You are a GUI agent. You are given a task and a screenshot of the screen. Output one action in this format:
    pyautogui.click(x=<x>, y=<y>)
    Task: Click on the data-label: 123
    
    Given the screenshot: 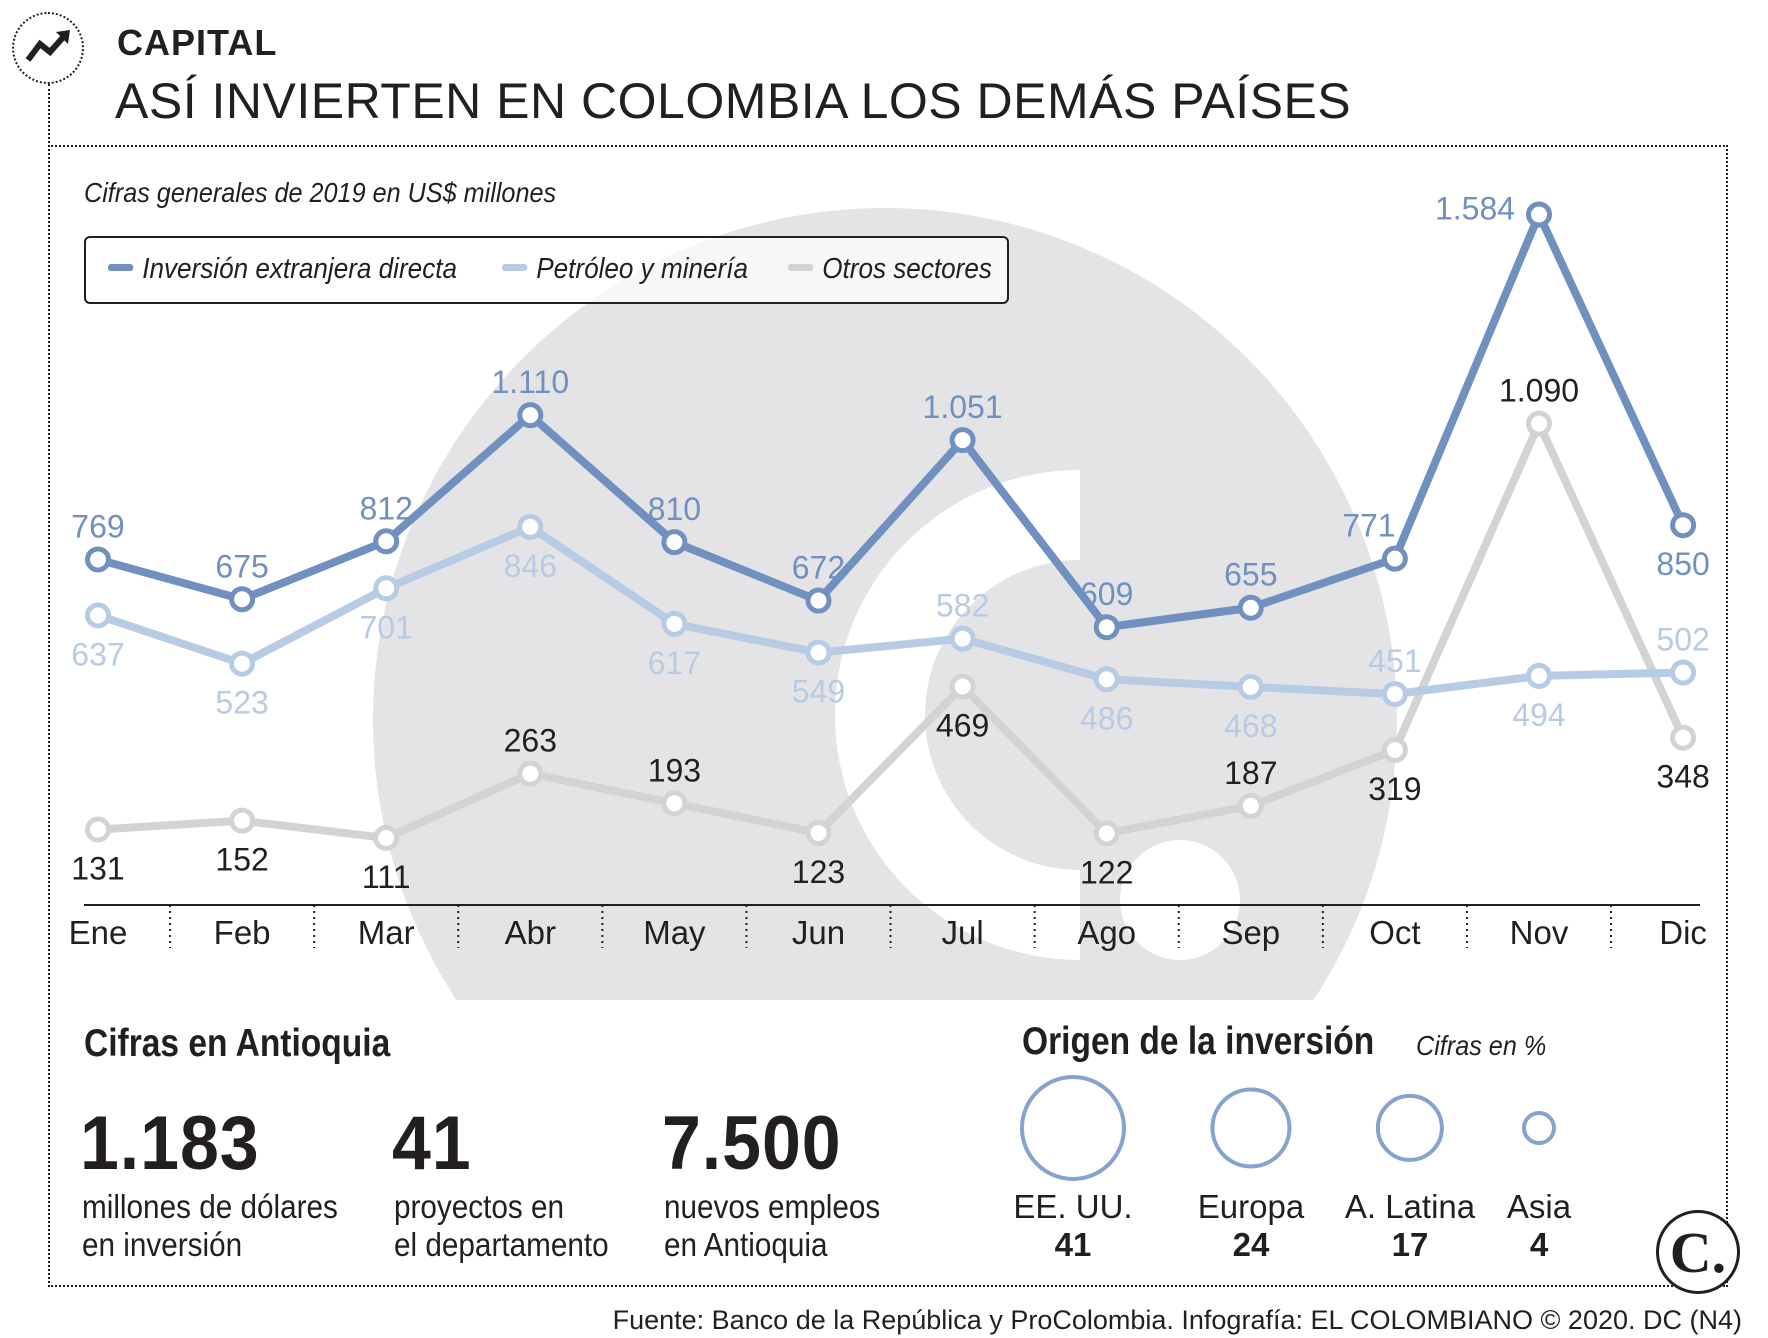 What is the action you would take?
    pyautogui.click(x=818, y=872)
    